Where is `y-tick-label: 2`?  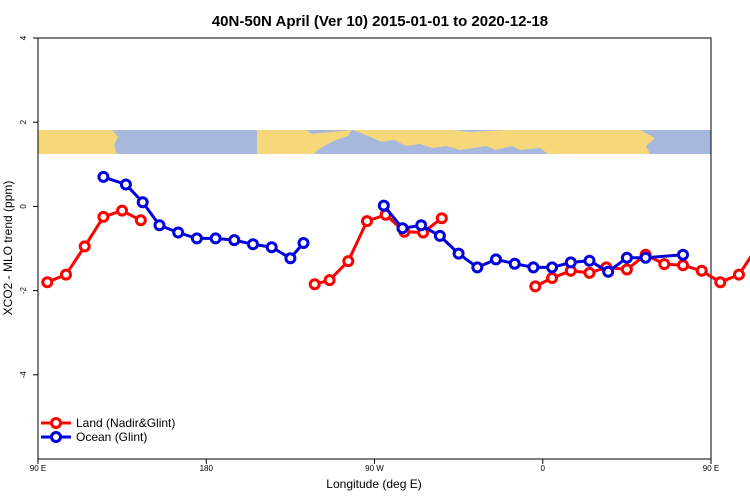 y-tick-label: 2 is located at coordinates (23, 121).